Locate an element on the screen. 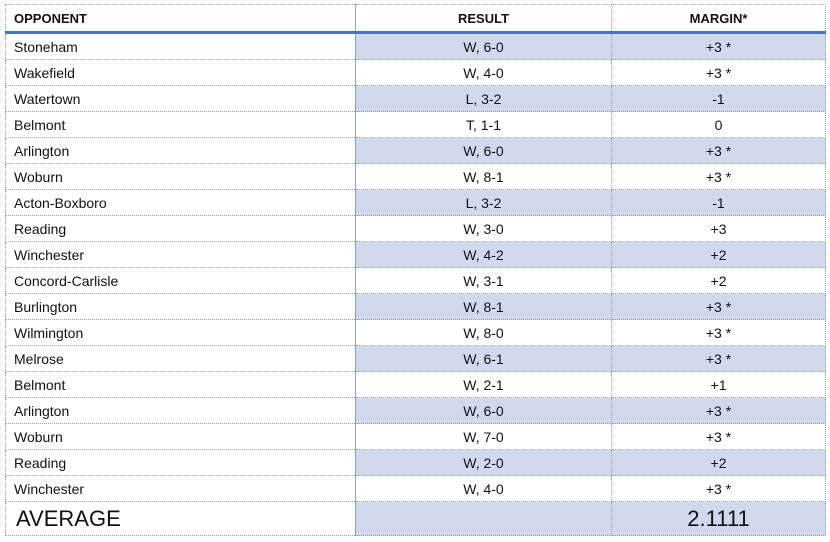 This screenshot has width=830, height=542. table-cell: W, 2-0 is located at coordinates (483, 462).